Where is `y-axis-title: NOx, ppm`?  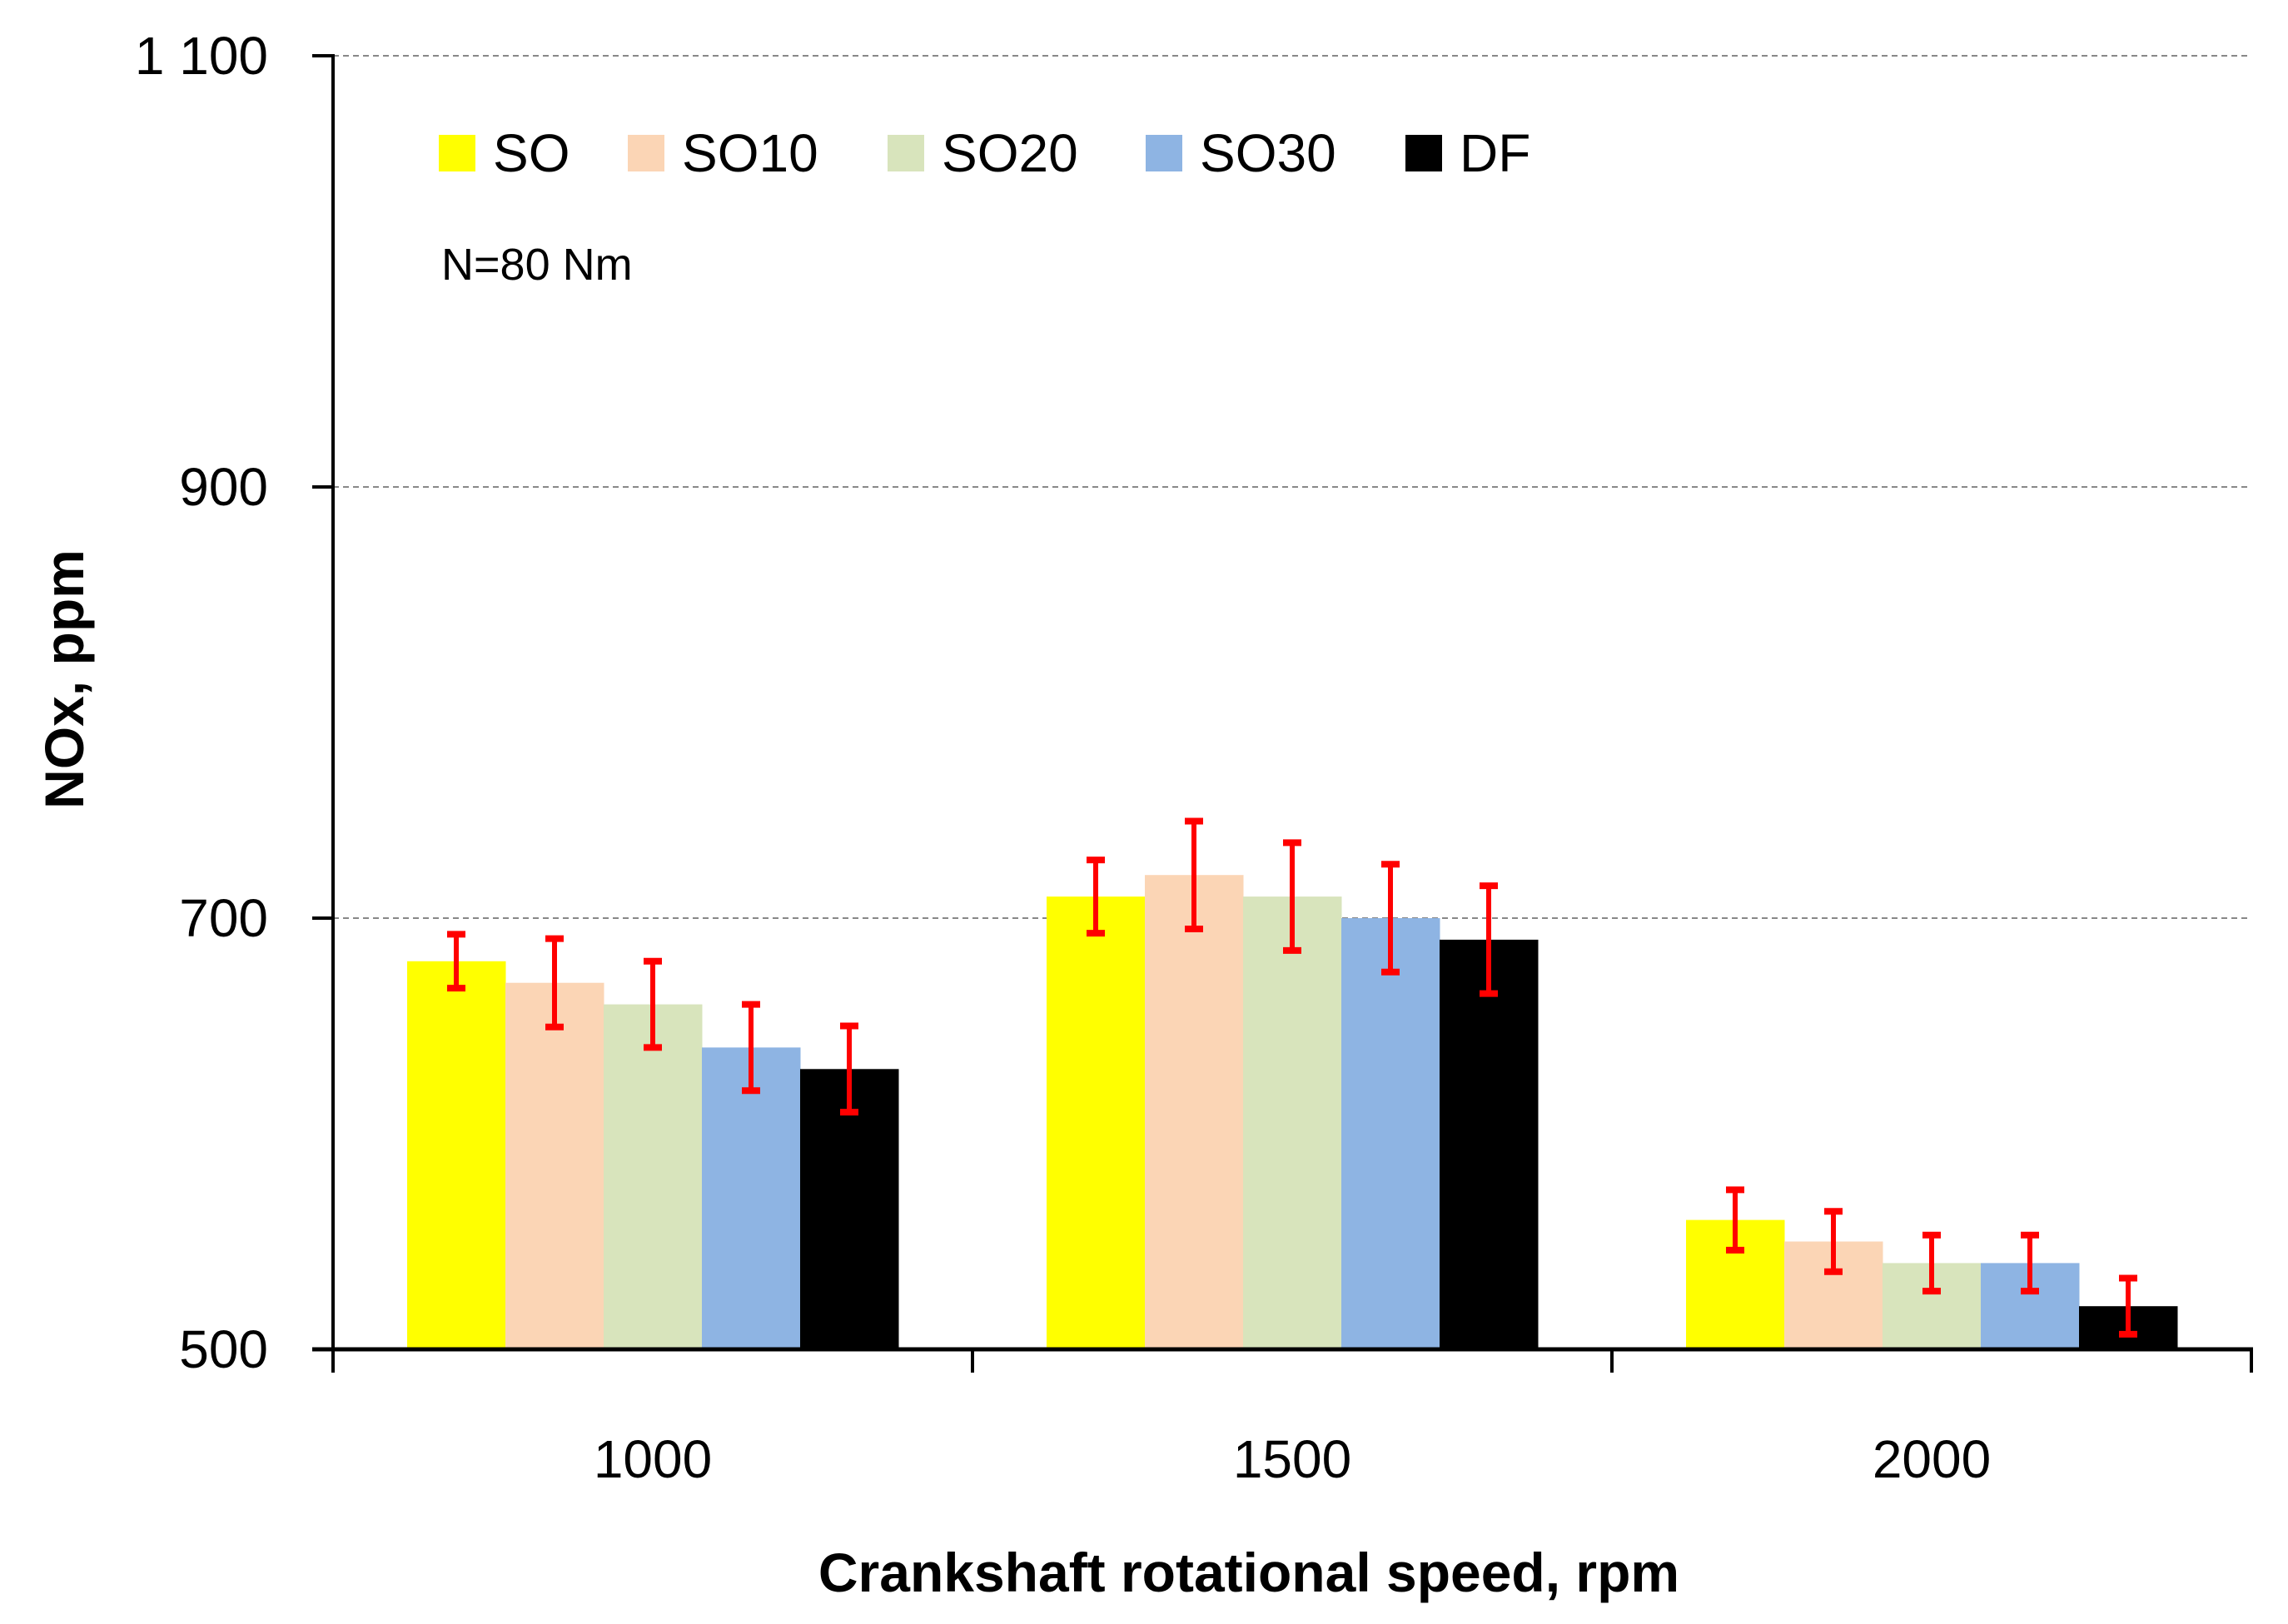
y-axis-title: NOx, ppm is located at coordinates (64, 679).